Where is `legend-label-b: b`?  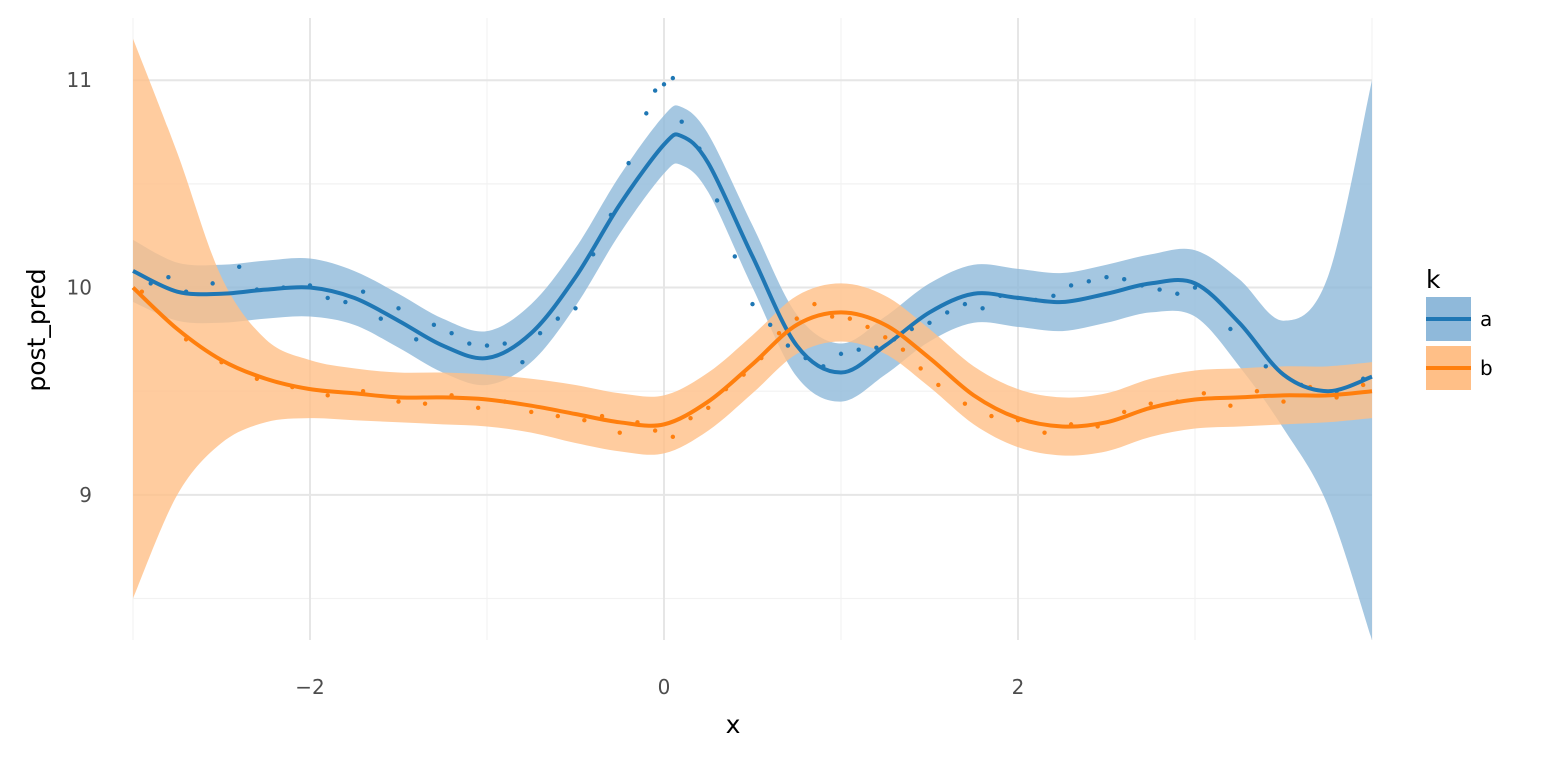 legend-label-b: b is located at coordinates (1486, 368).